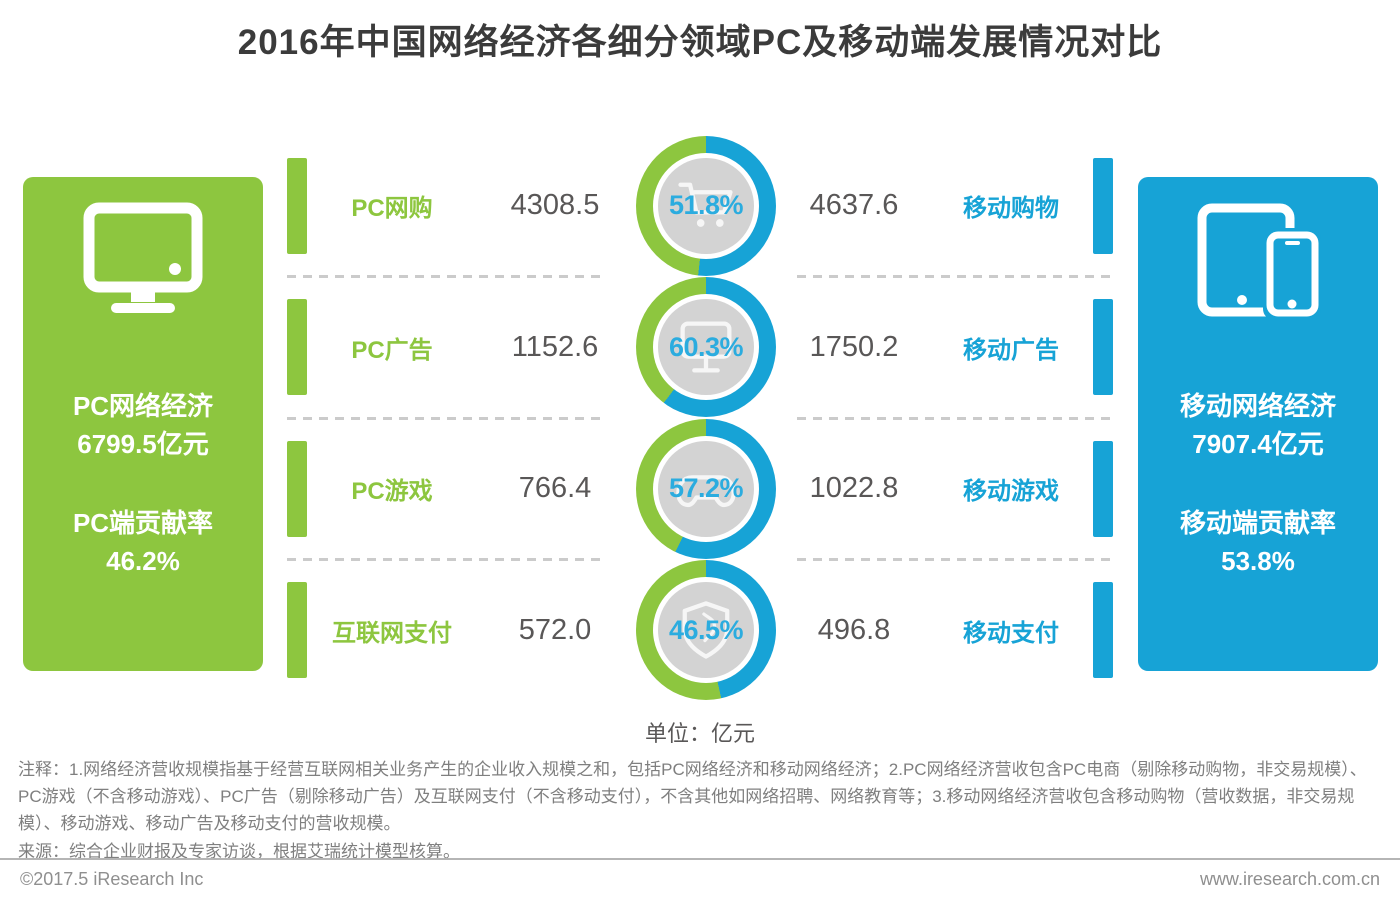 This screenshot has height=899, width=1400. Describe the element at coordinates (1289, 879) in the screenshot. I see `website-link: www.iresearch.com.cn` at that location.